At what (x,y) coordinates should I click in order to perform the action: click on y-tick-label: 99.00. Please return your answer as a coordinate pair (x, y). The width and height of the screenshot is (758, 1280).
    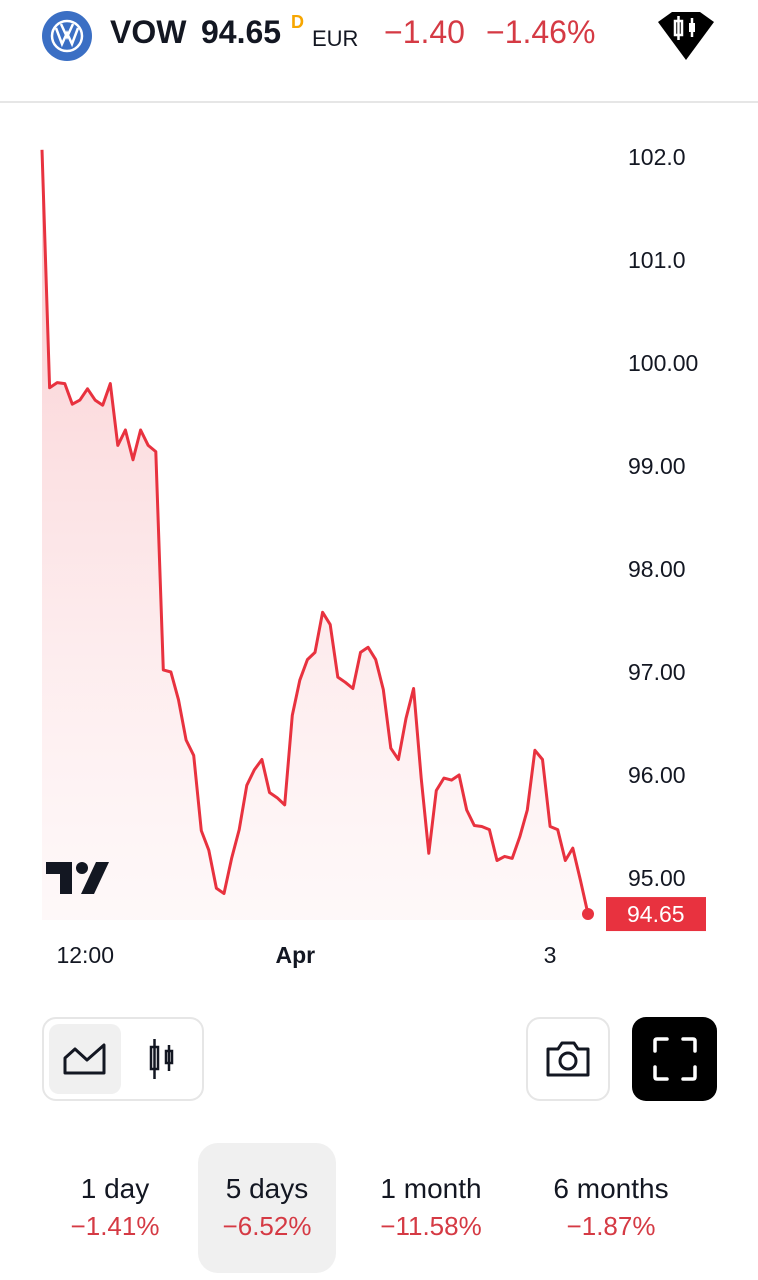
    Looking at the image, I should click on (657, 466).